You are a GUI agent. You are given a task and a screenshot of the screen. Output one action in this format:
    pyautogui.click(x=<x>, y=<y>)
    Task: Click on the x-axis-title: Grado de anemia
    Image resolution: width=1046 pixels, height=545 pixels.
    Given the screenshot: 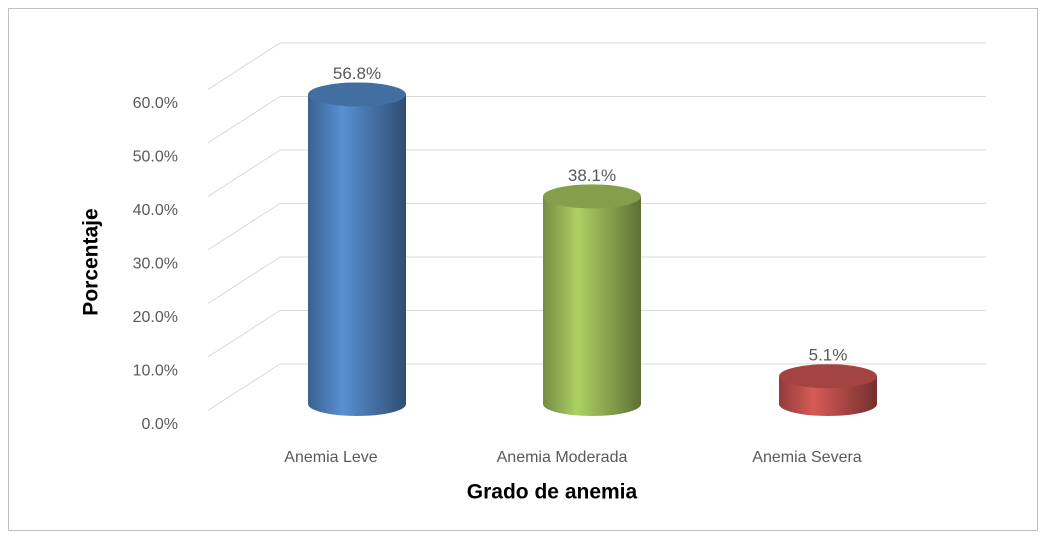 What is the action you would take?
    pyautogui.click(x=552, y=492)
    